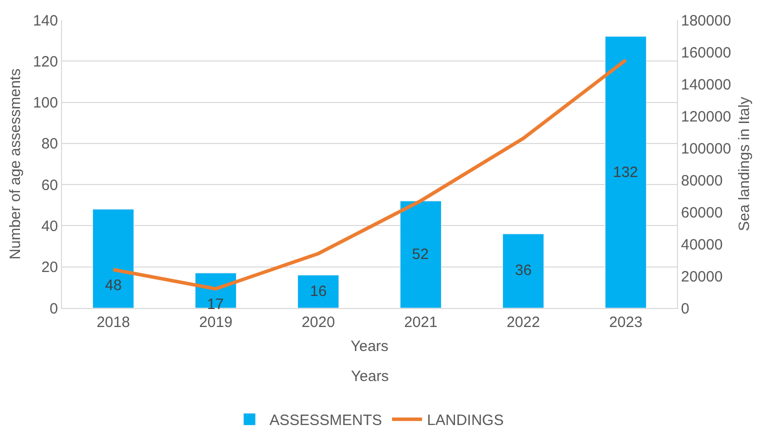  What do you see at coordinates (215, 322) in the screenshot?
I see `x-tick-label: 2019` at bounding box center [215, 322].